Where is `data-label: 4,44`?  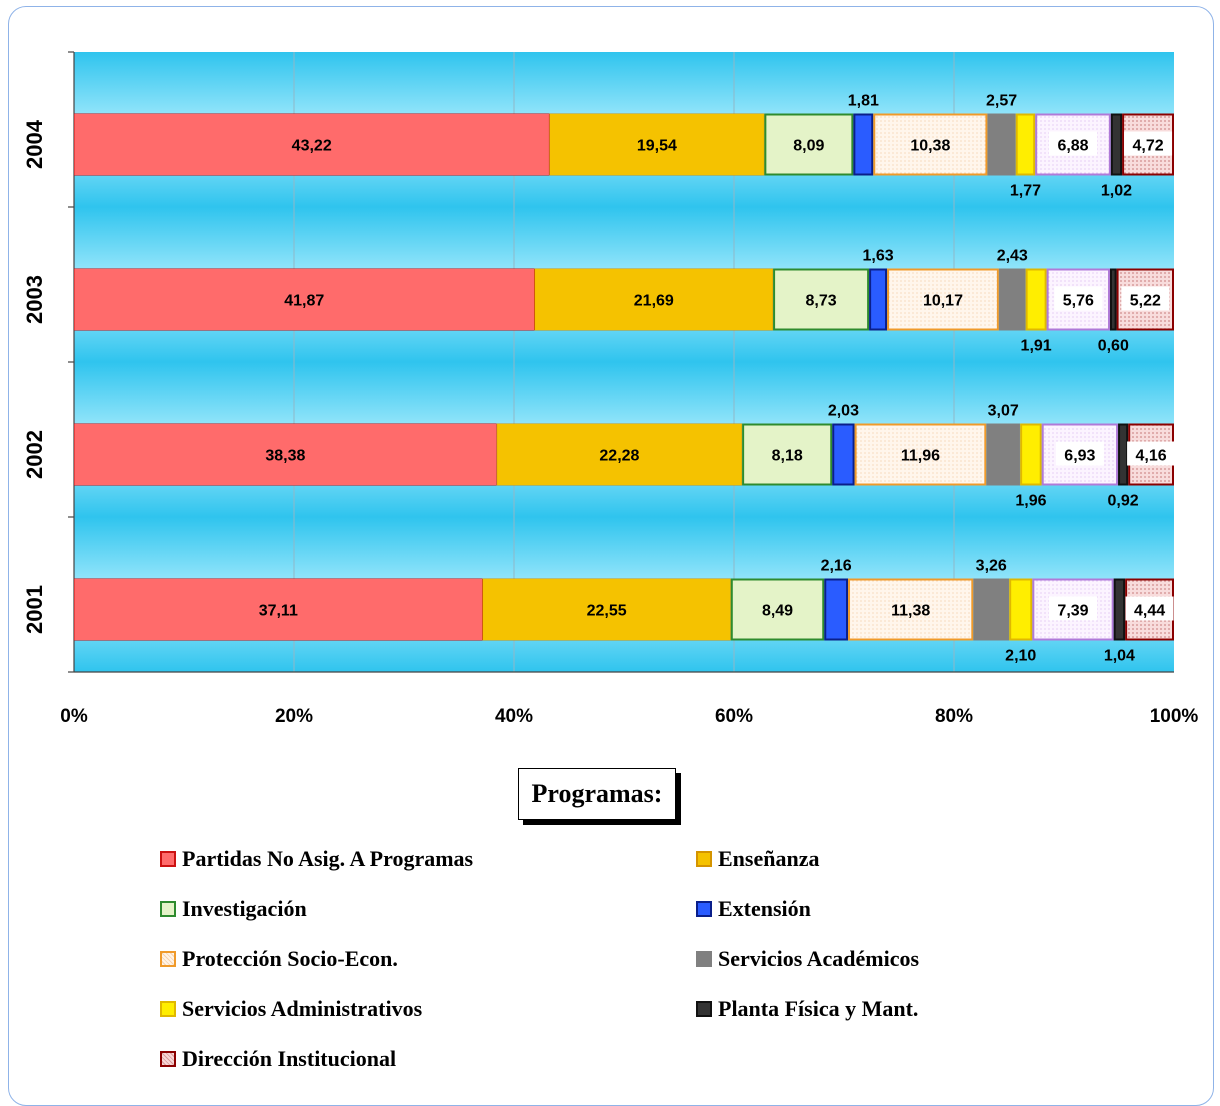 data-label: 4,44 is located at coordinates (1149, 611).